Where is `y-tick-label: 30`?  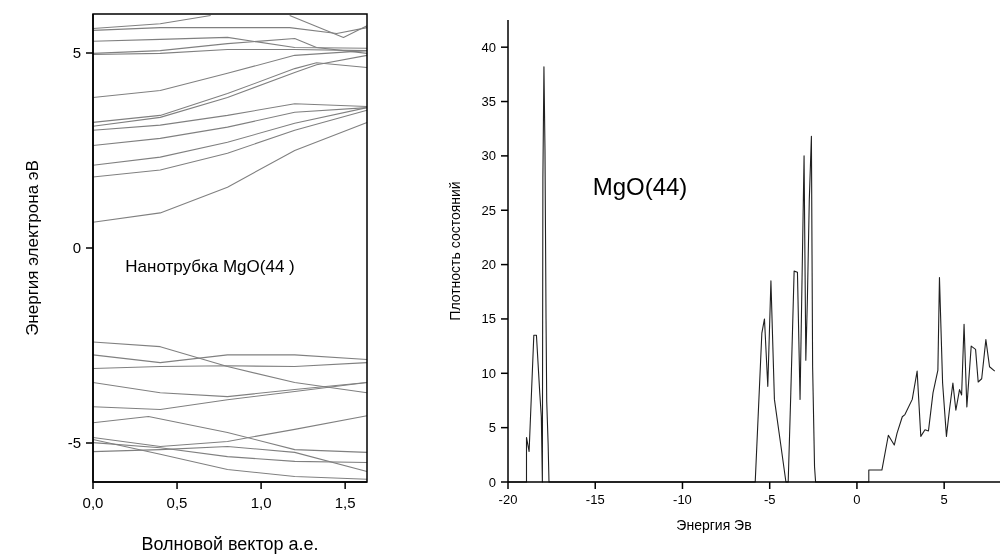
y-tick-label: 30 is located at coordinates (488, 156).